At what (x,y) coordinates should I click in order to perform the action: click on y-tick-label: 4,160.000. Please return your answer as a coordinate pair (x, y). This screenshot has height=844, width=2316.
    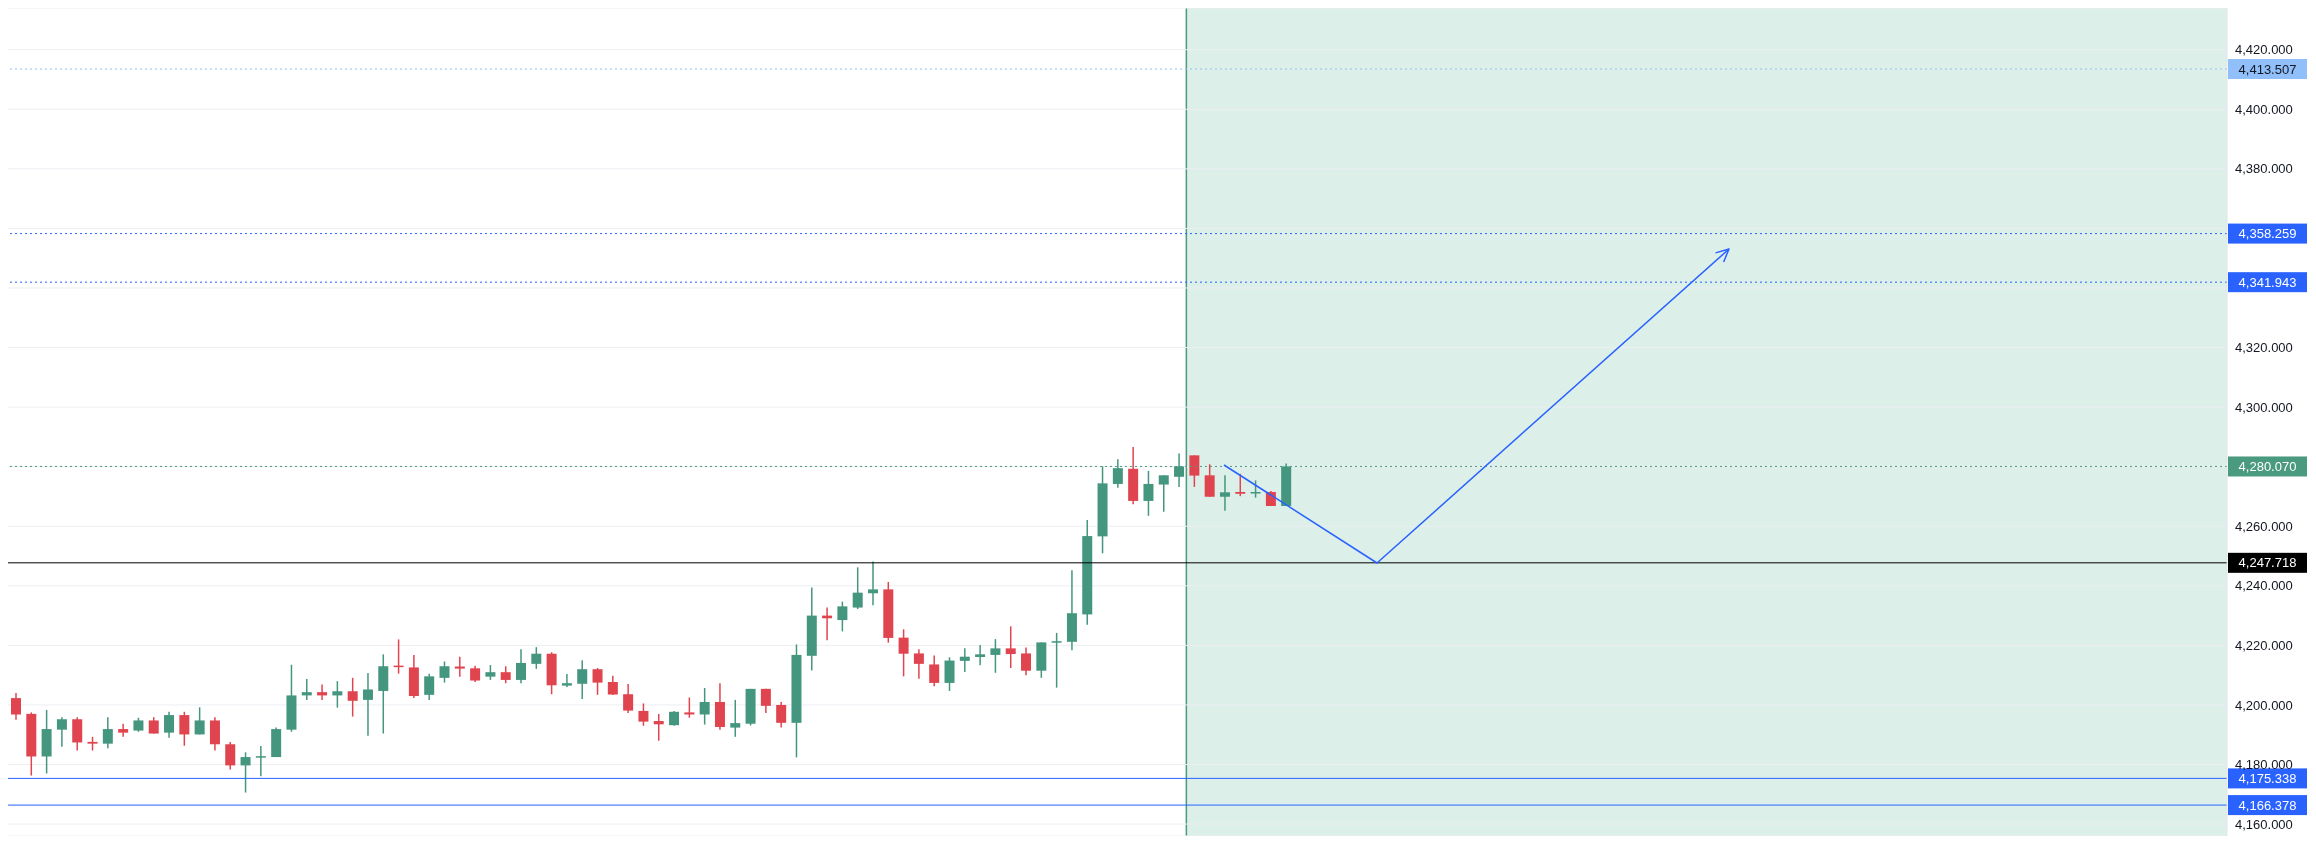
    Looking at the image, I should click on (2264, 824).